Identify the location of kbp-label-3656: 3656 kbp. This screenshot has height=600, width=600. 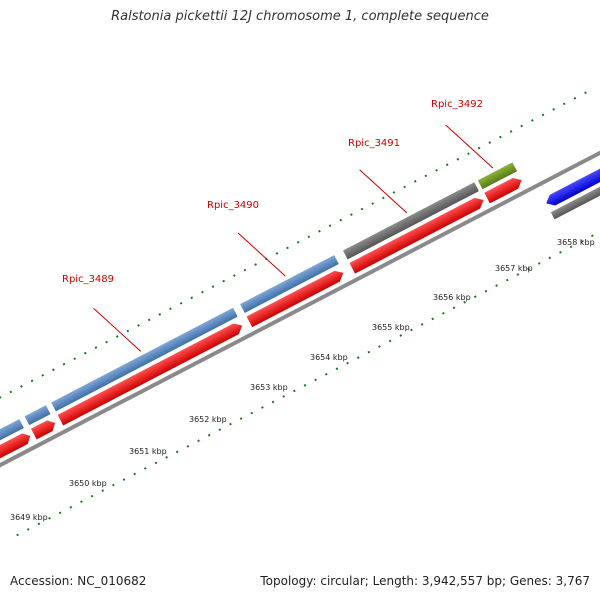
(452, 297).